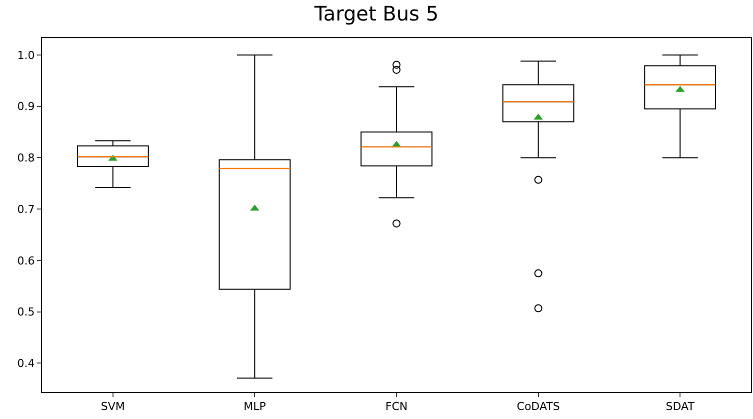 This screenshot has height=419, width=753. I want to click on x-tick-label: CoDATS, so click(538, 407).